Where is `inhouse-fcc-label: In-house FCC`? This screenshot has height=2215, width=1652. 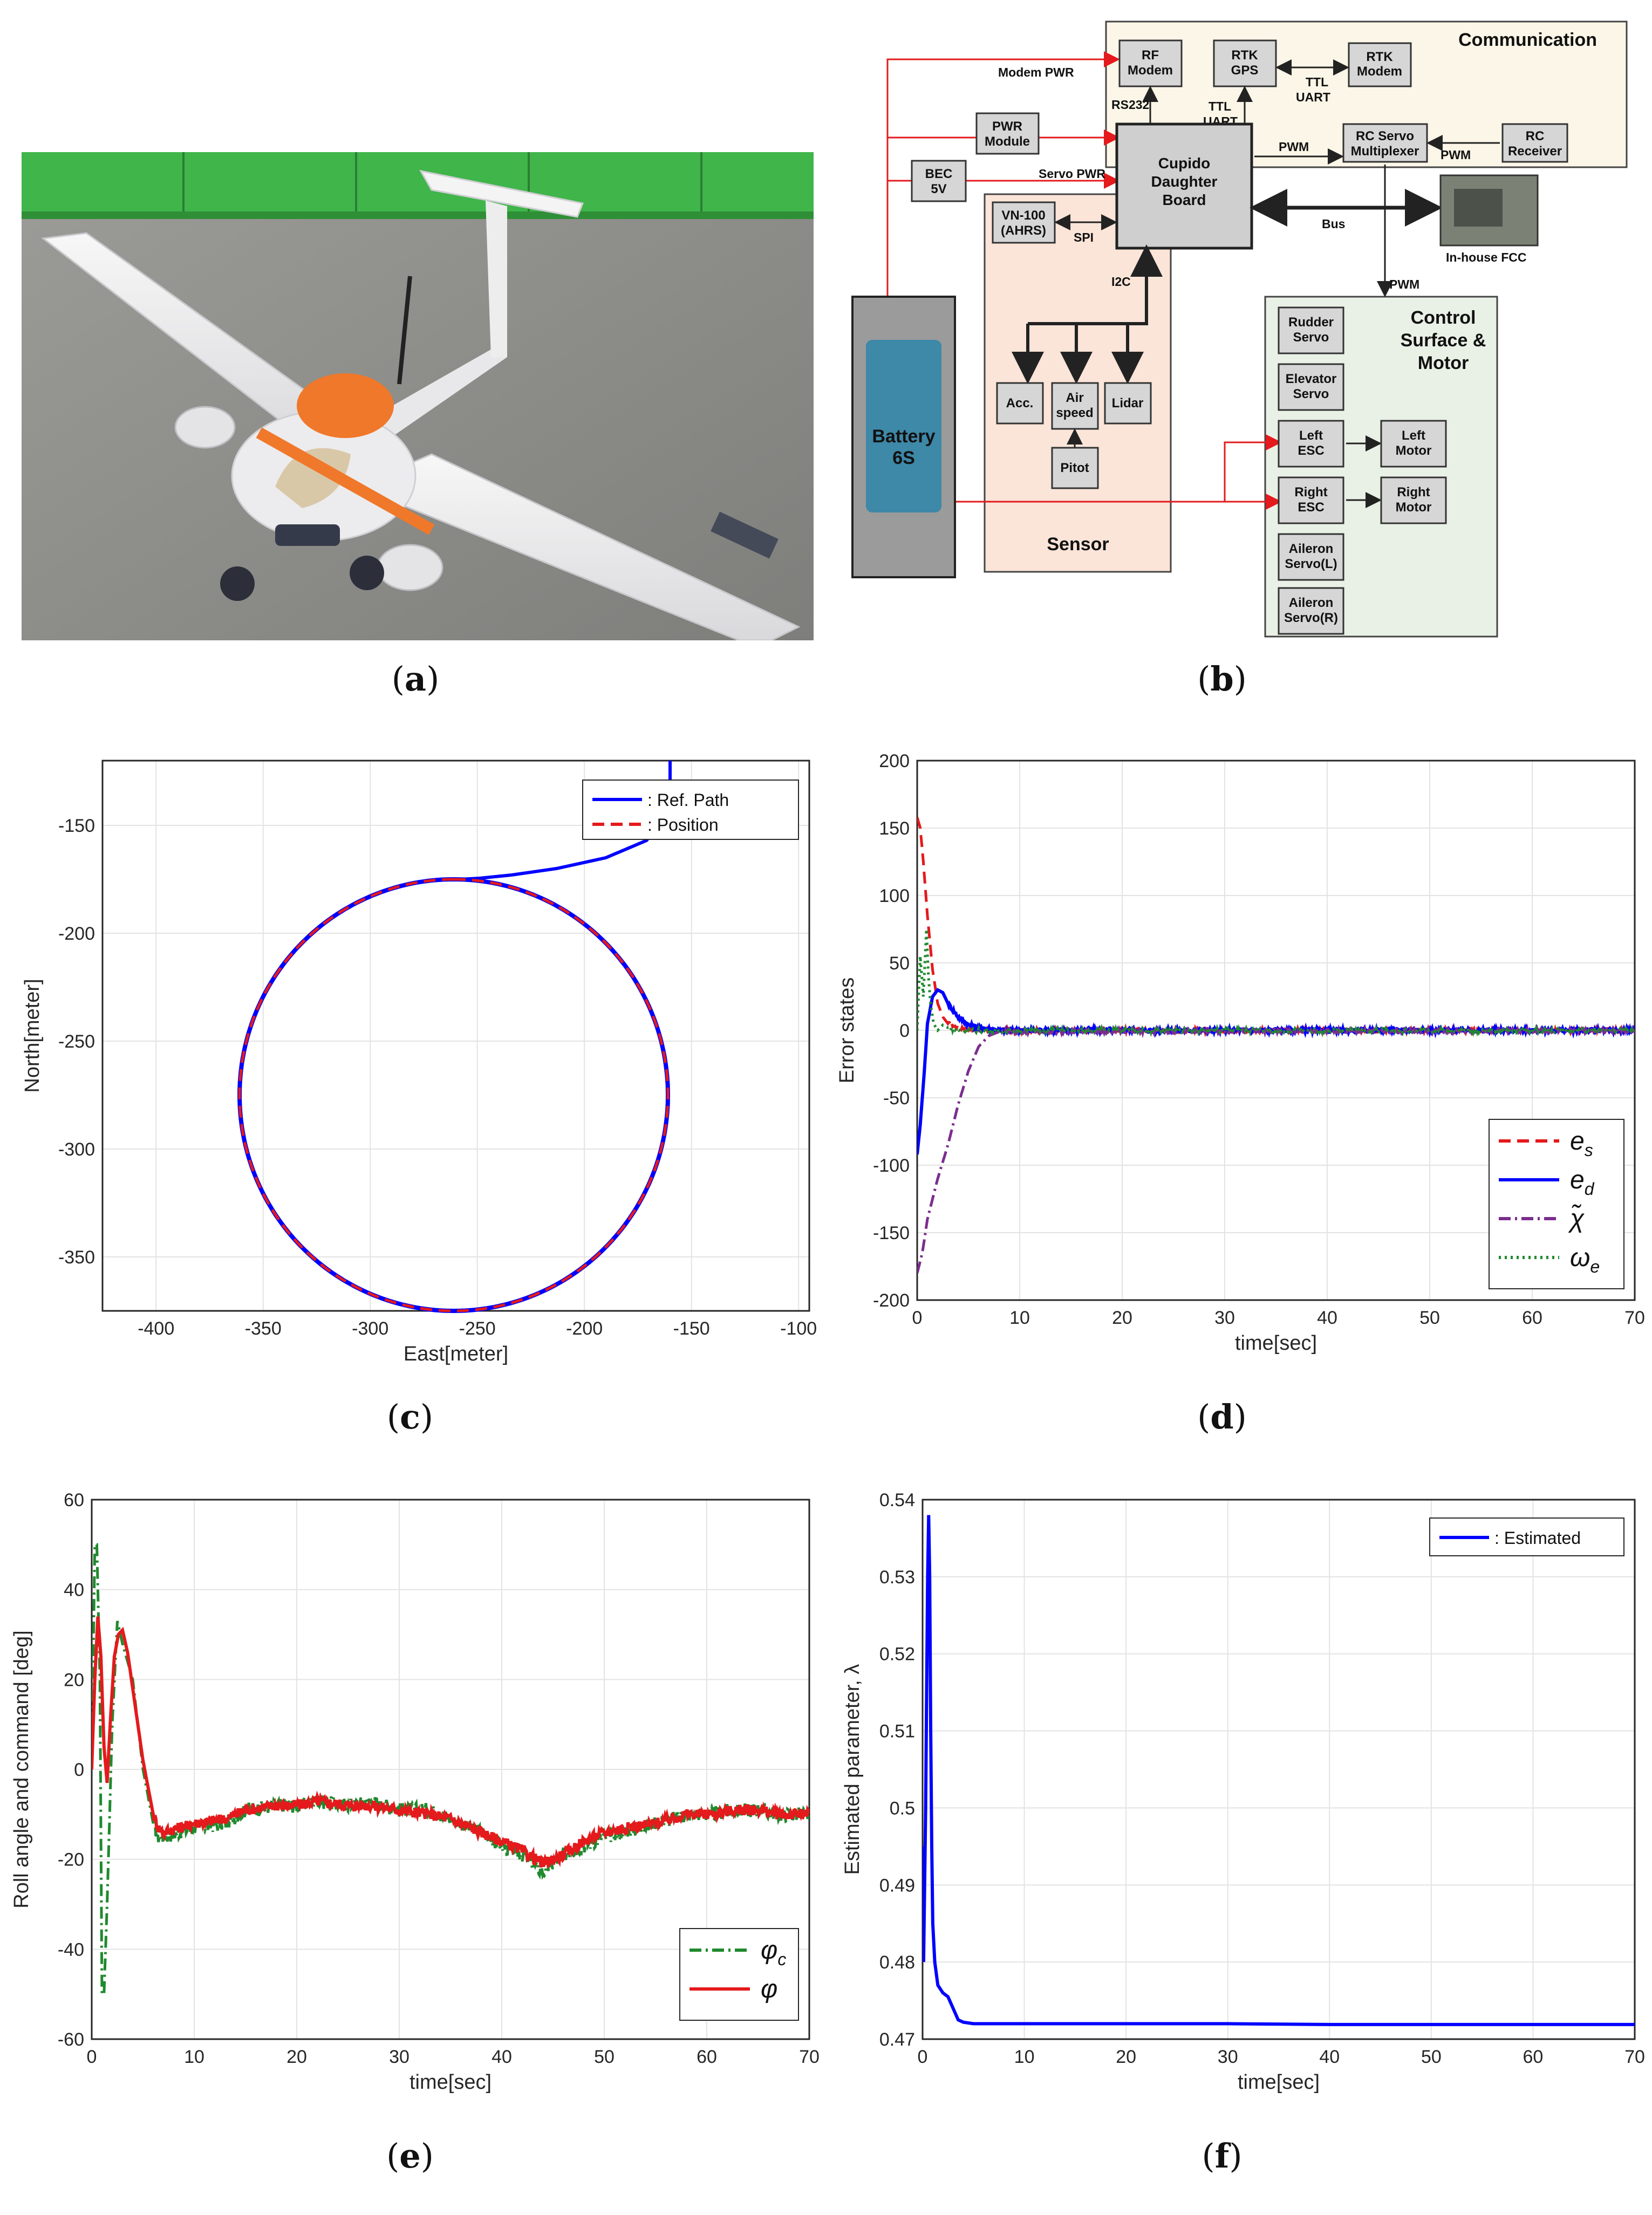 inhouse-fcc-label: In-house FCC is located at coordinates (1486, 257).